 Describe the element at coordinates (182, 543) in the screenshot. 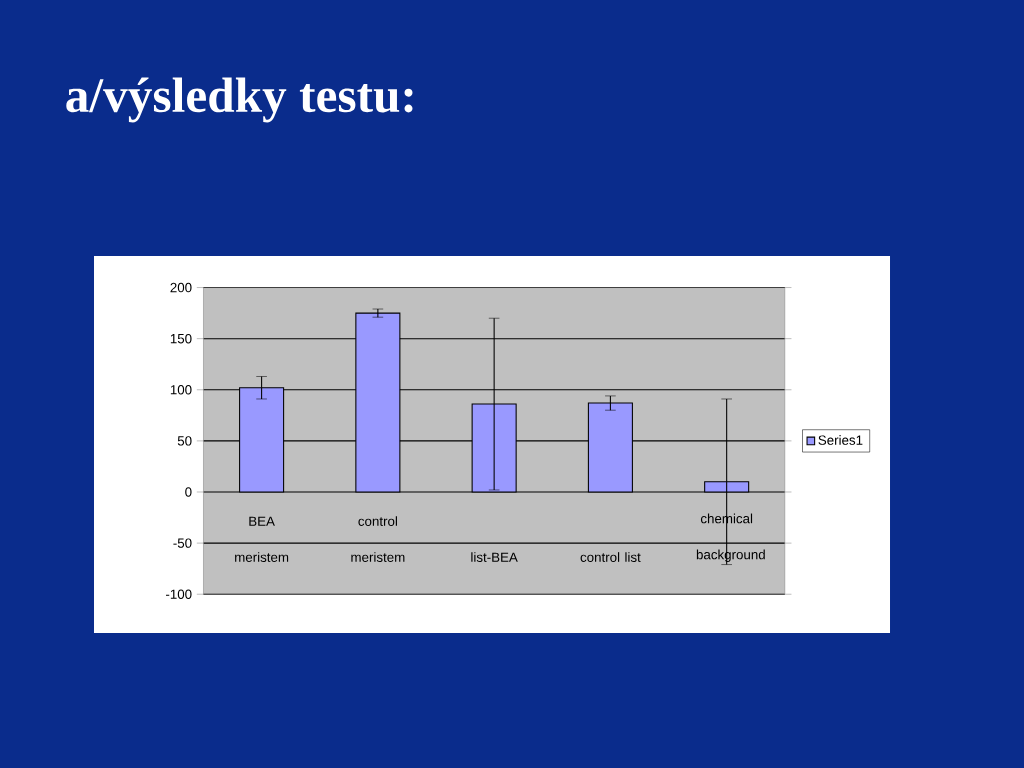

I see `y-tick-label: -50` at that location.